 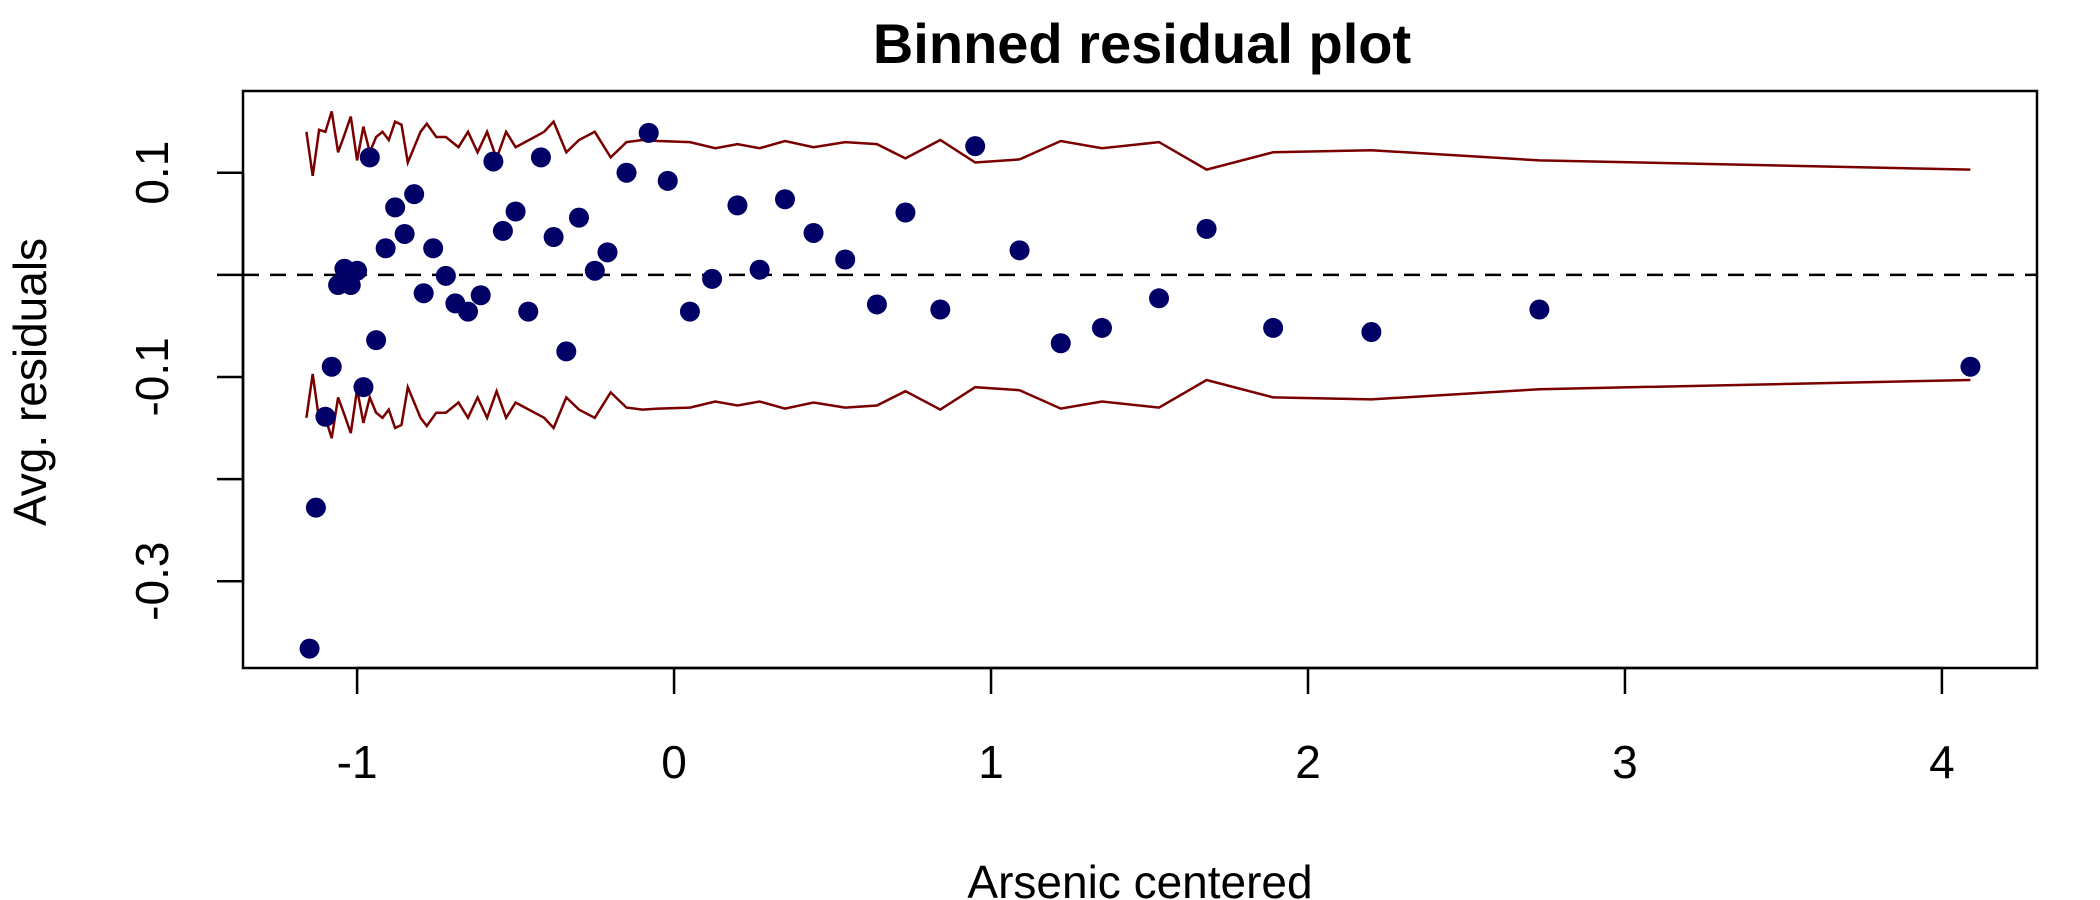 I want to click on y-tick-label: 0.1, so click(x=152, y=173).